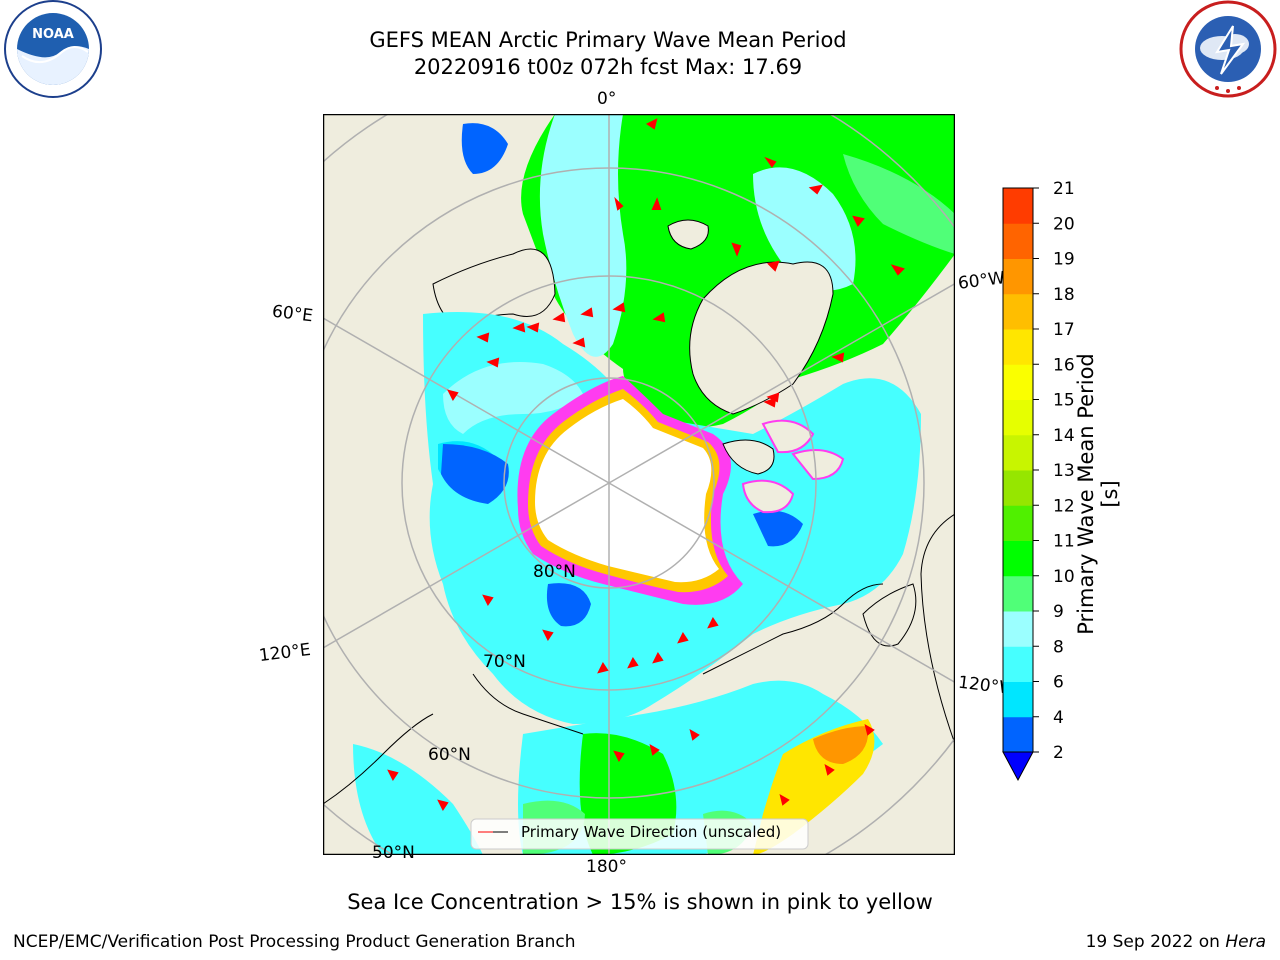 The image size is (1280, 960). I want to click on legend-label: Primary Wave Direction (unscaled), so click(651, 832).